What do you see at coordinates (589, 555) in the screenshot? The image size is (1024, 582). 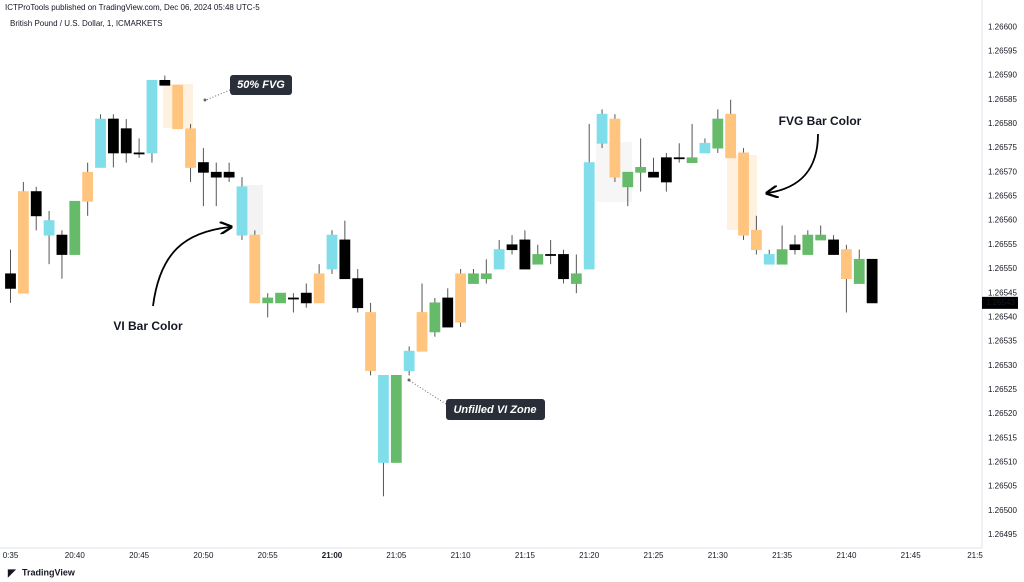 I see `x-tick-label: 21:20` at bounding box center [589, 555].